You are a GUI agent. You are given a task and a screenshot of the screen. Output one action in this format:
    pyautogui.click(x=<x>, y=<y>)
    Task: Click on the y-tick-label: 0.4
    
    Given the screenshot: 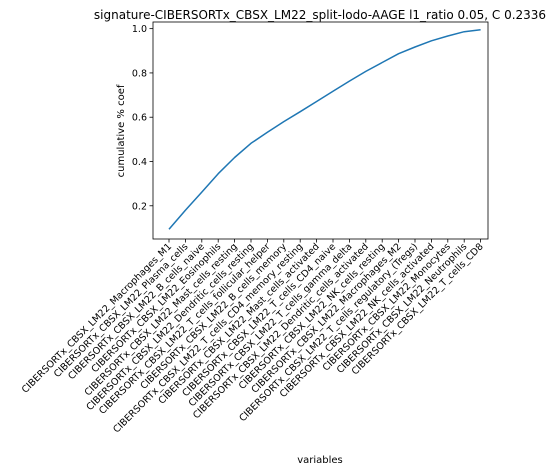 What is the action you would take?
    pyautogui.click(x=139, y=162)
    